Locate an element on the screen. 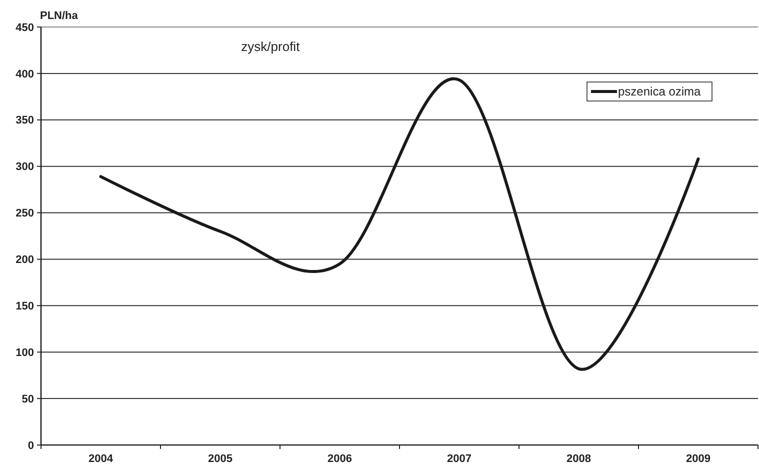  y-tick-label: 150 is located at coordinates (25, 306).